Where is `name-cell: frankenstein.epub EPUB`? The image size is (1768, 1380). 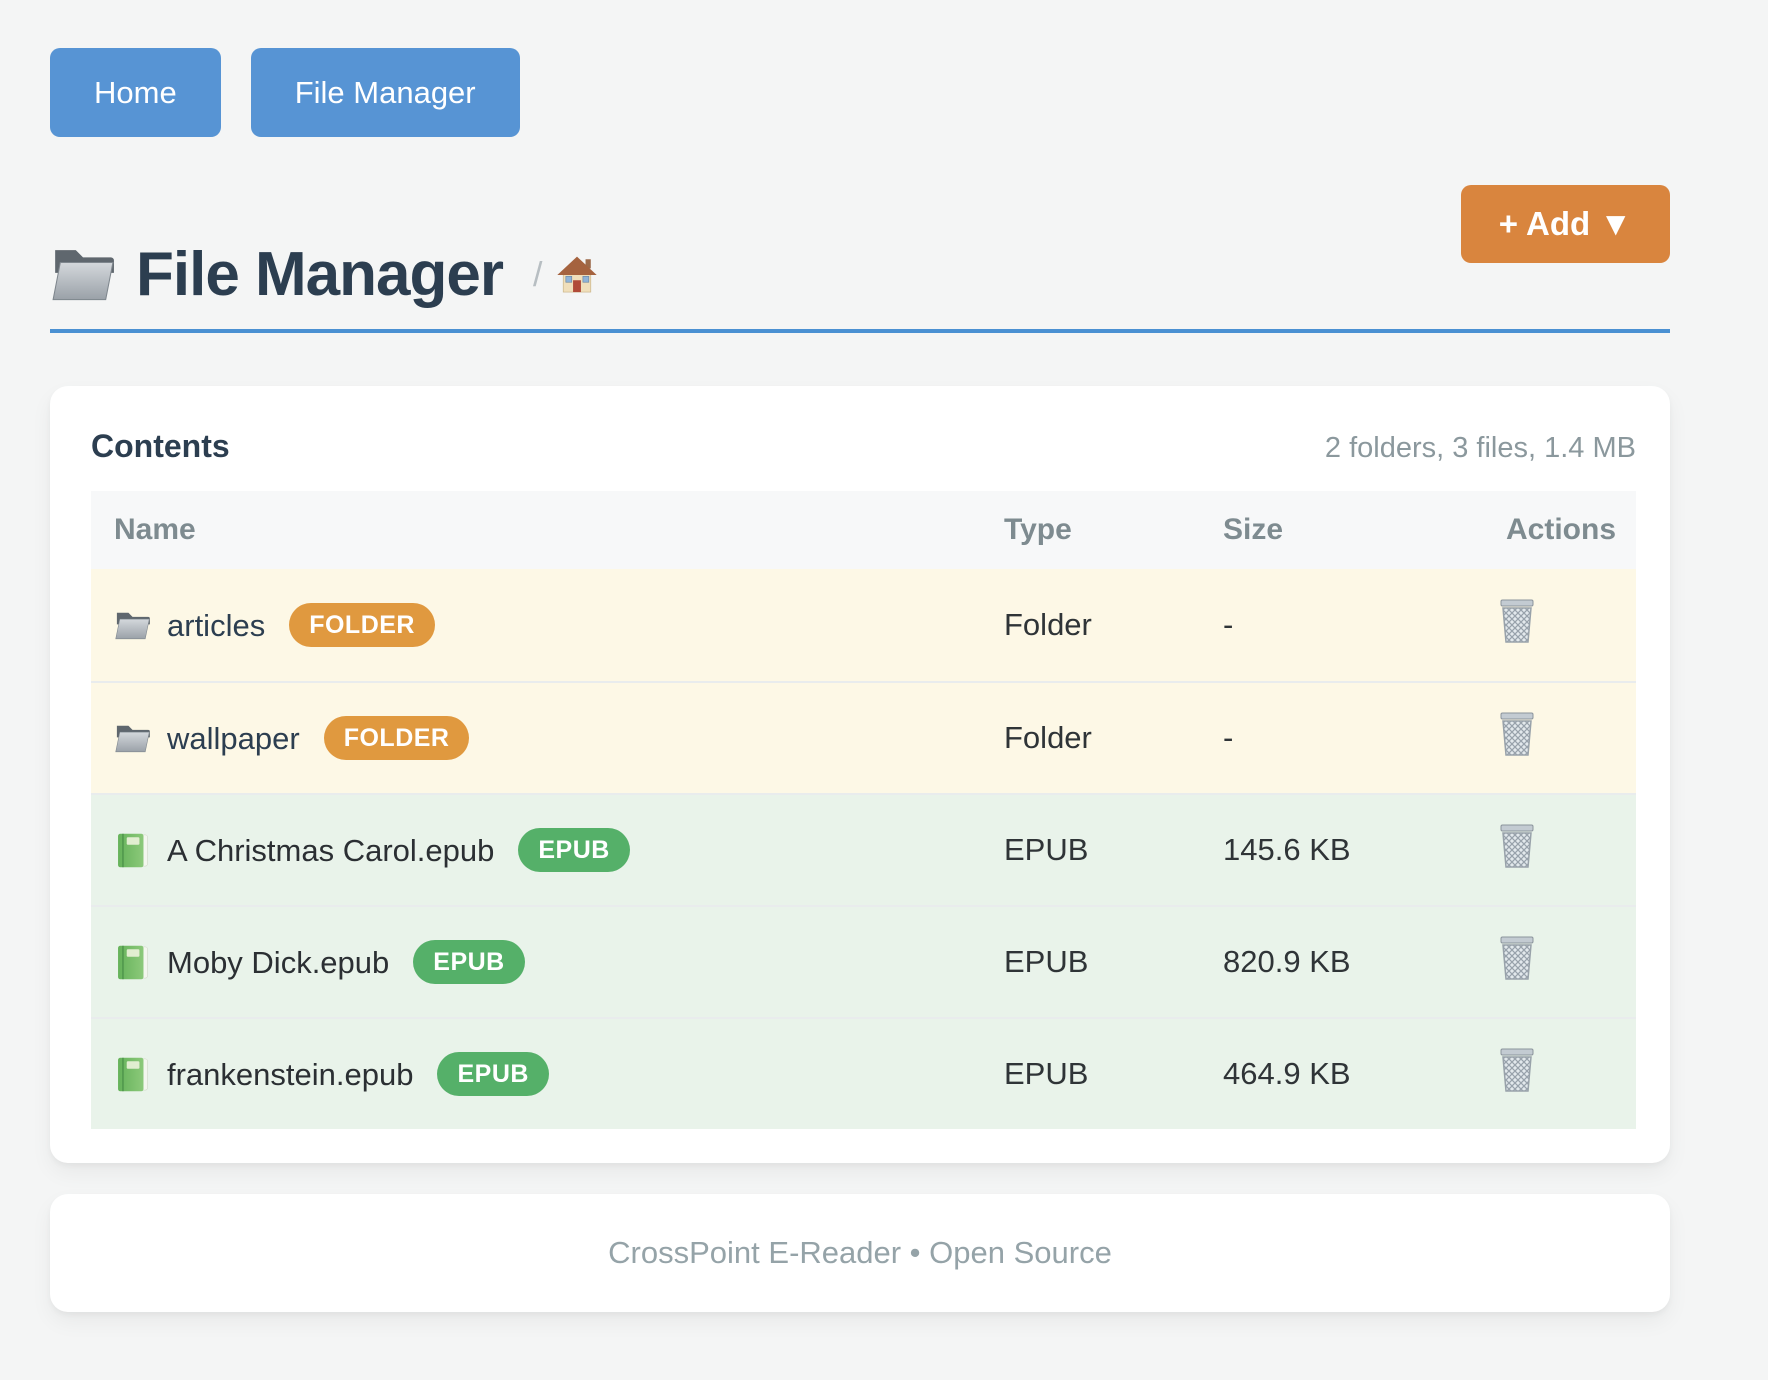
name-cell: frankenstein.epub EPUB is located at coordinates (536, 1074).